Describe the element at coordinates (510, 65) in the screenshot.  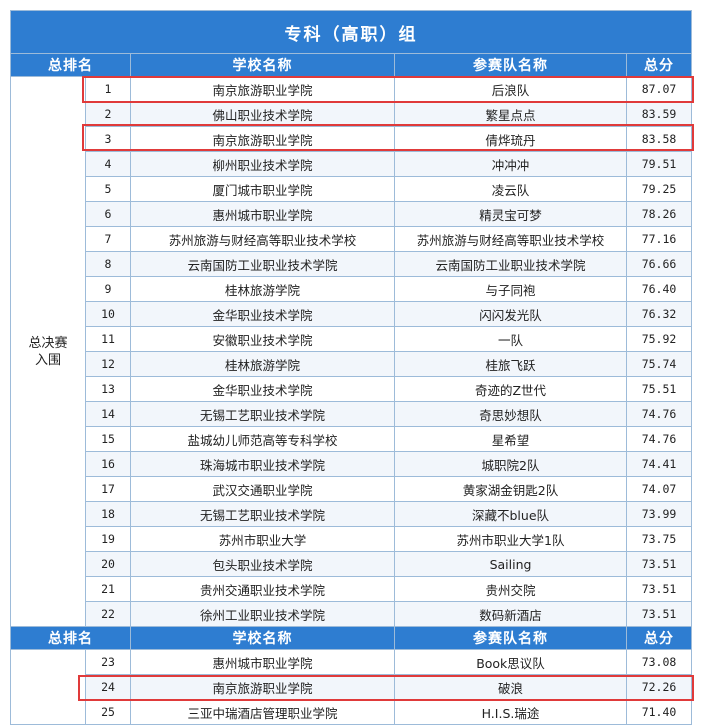
I see `header-team: 参赛队名称` at that location.